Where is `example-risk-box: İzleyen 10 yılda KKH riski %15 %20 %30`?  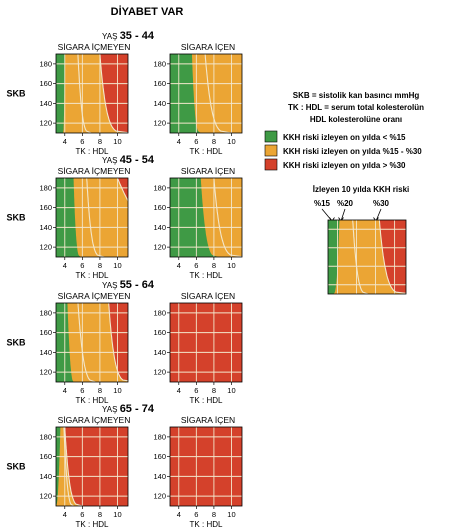 example-risk-box: İzleyen 10 yılda KKH riski %15 %20 %30 is located at coordinates (361, 240).